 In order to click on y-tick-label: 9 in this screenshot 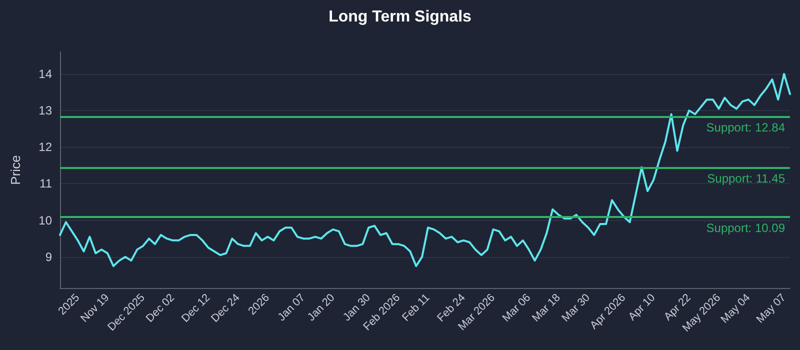, I will do `click(48, 257)`.